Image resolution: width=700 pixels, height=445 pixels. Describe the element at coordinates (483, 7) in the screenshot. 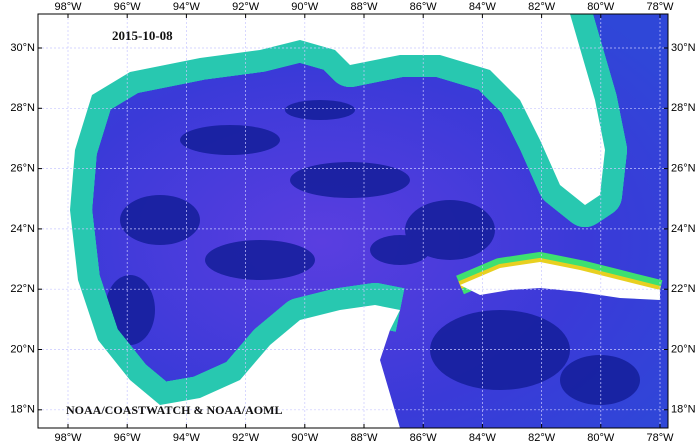

I see `lon-label-top: 84°W` at that location.